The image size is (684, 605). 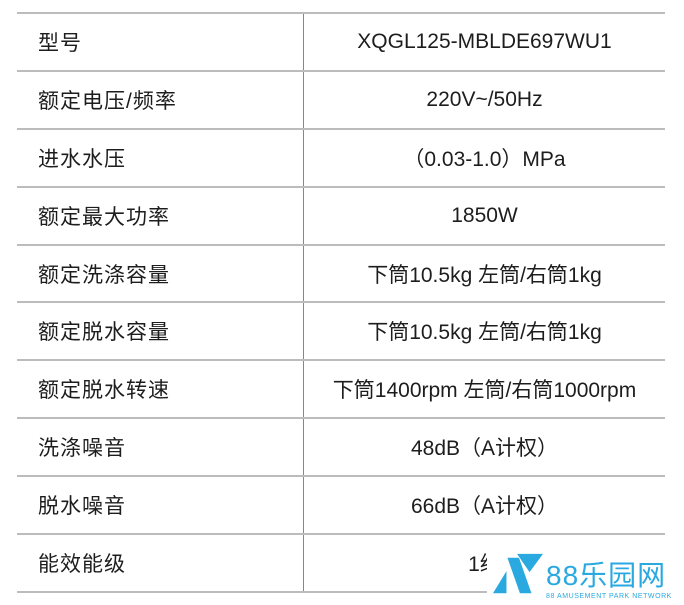 What do you see at coordinates (104, 333) in the screenshot?
I see `spec-label: 额定脱水容量` at bounding box center [104, 333].